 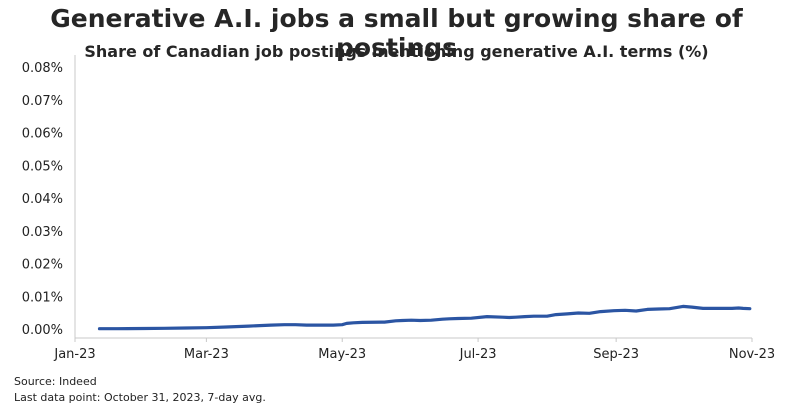 I want to click on series-line, so click(x=424, y=317).